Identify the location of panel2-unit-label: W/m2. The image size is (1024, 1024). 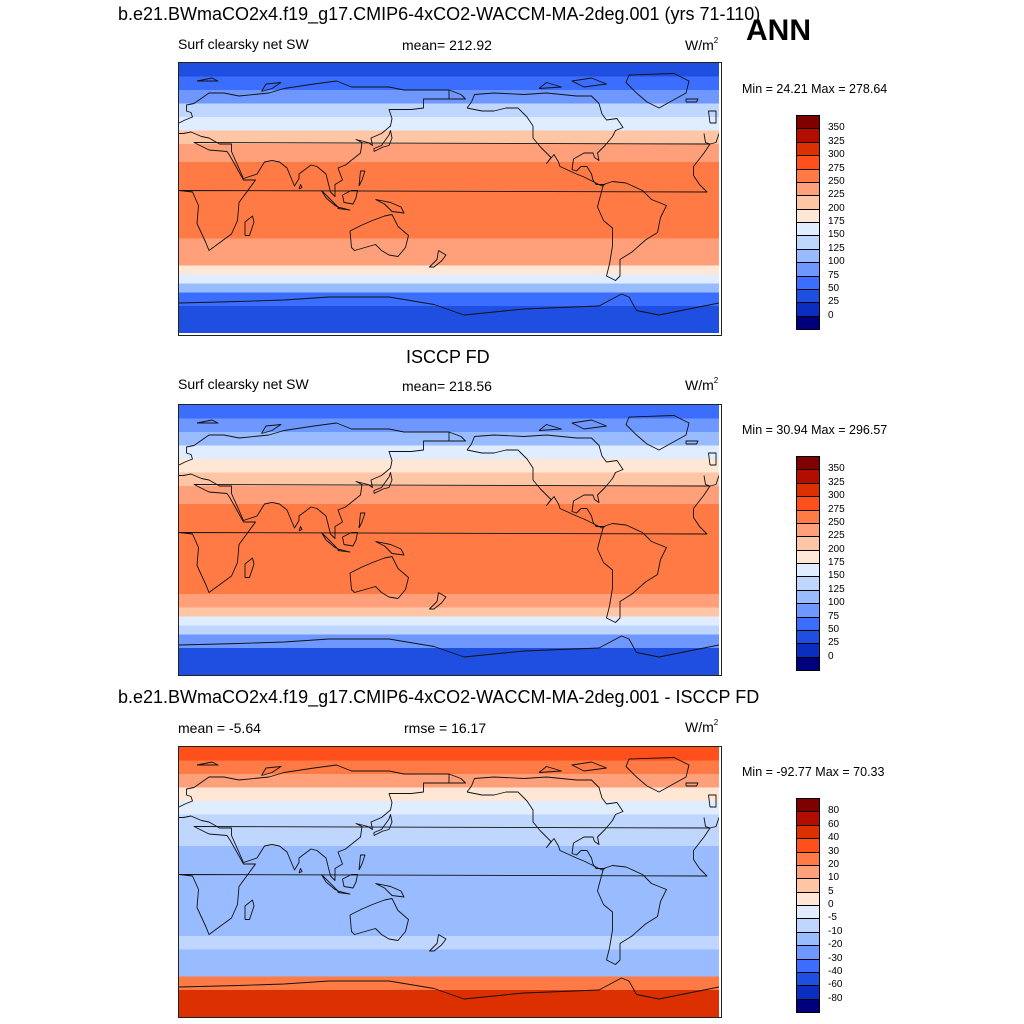
(702, 384).